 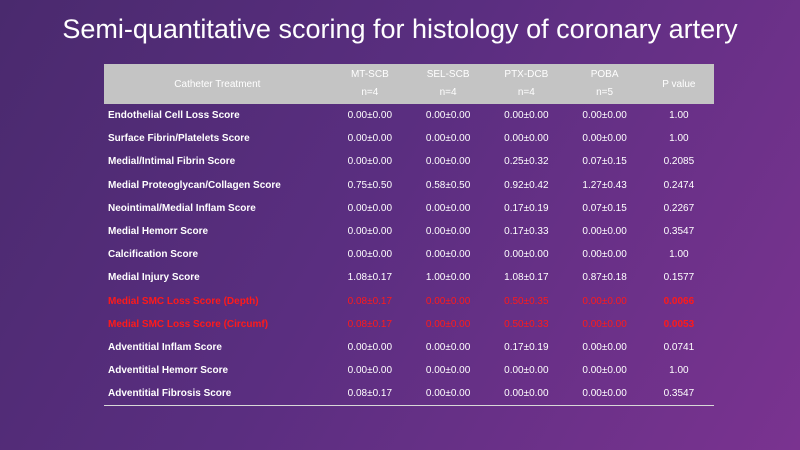 I want to click on row-label: Medial Proteoglycan/Collagen Score, so click(x=194, y=185).